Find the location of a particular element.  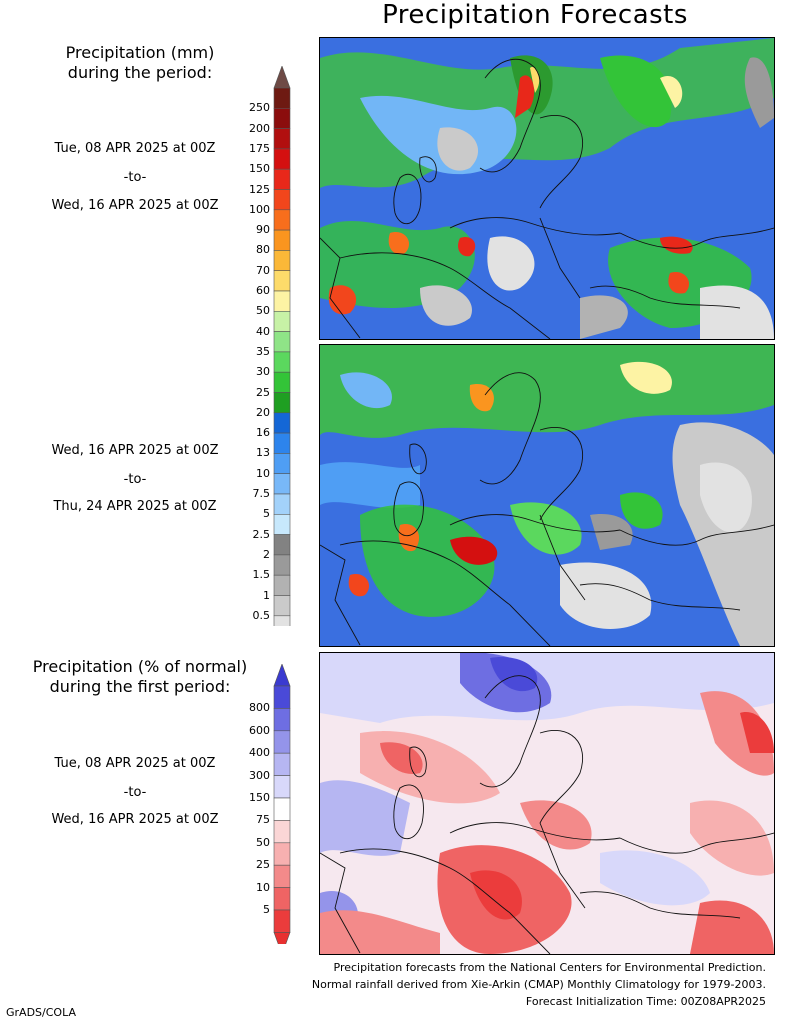

precip-colorbar-tick-label: 7.5 is located at coordinates (261, 493).